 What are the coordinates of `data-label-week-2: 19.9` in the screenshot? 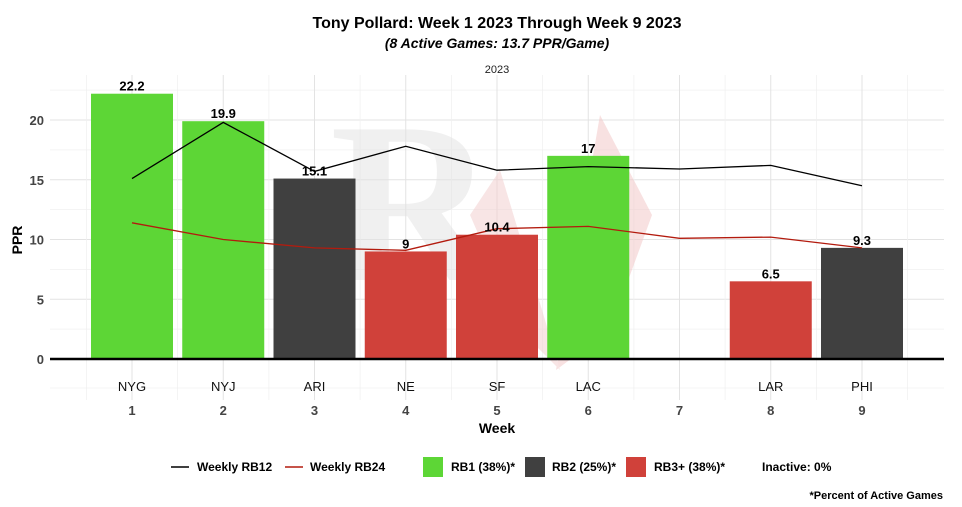 It's located at (223, 113).